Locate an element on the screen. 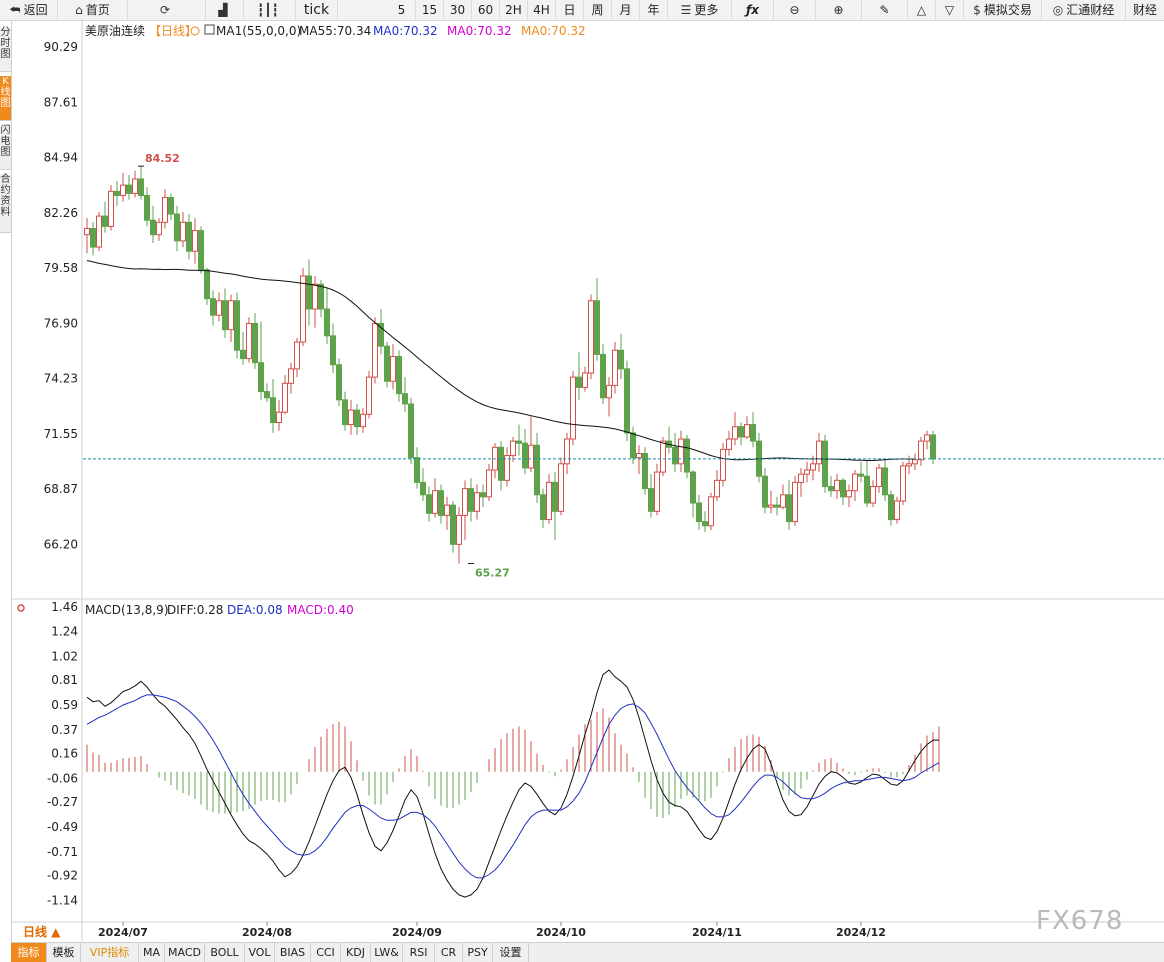 This screenshot has width=1164, height=962. main-y-tick-6: 74.23 is located at coordinates (61, 379).